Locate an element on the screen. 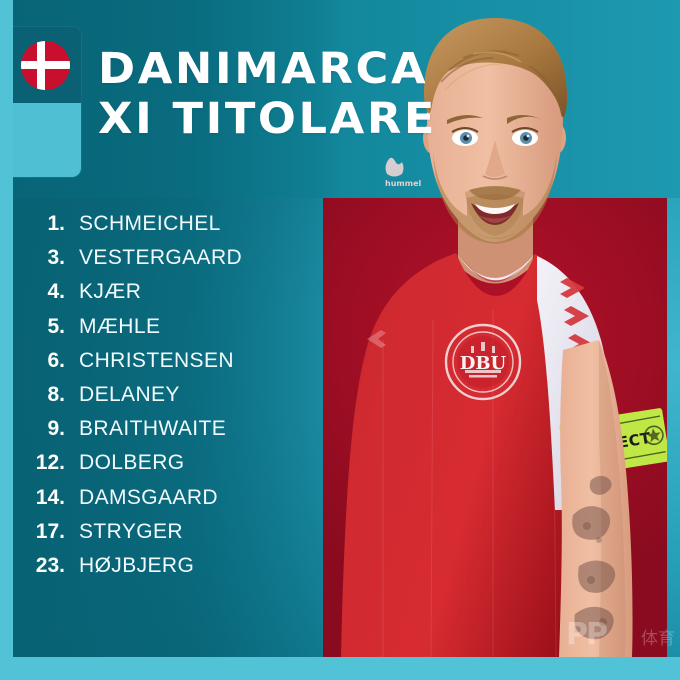 Image resolution: width=680 pixels, height=680 pixels. player-name: DELANEY is located at coordinates (129, 394).